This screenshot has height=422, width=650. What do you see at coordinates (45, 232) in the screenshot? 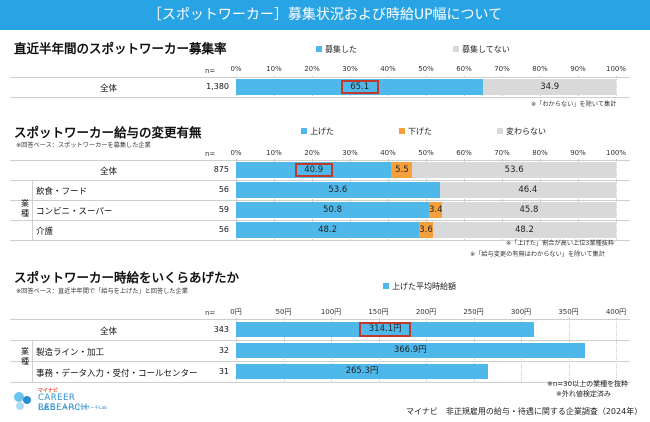
I see `row-label: 介護` at bounding box center [45, 232].